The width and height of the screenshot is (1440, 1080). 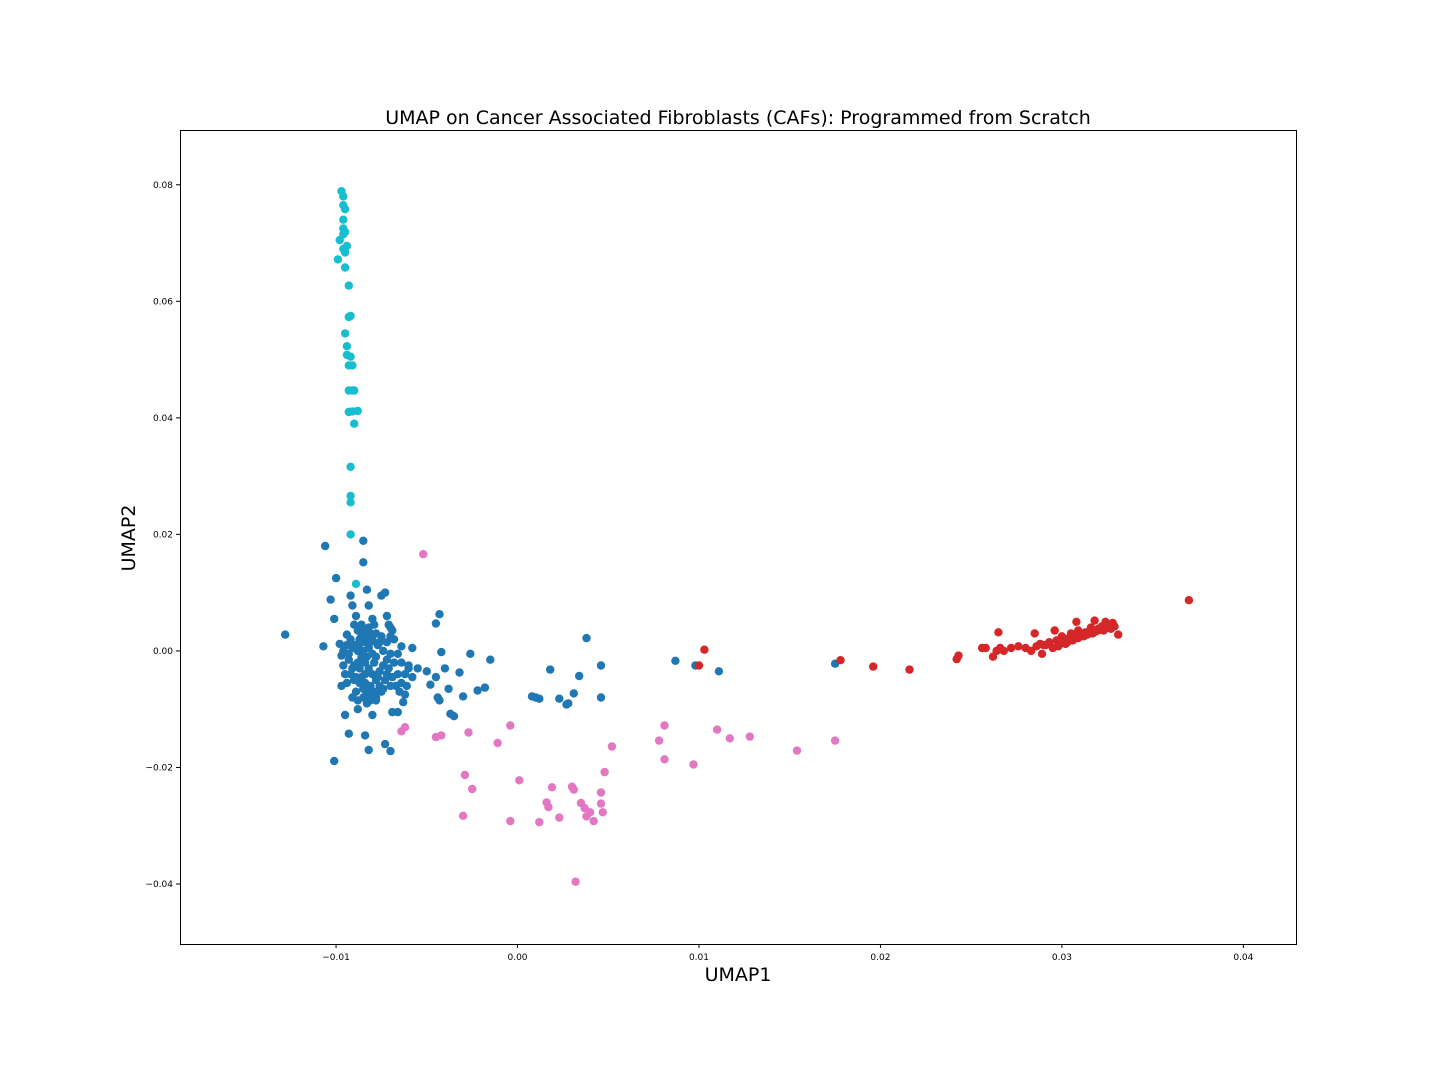 What do you see at coordinates (129, 538) in the screenshot?
I see `y-axis-title: UMAP2` at bounding box center [129, 538].